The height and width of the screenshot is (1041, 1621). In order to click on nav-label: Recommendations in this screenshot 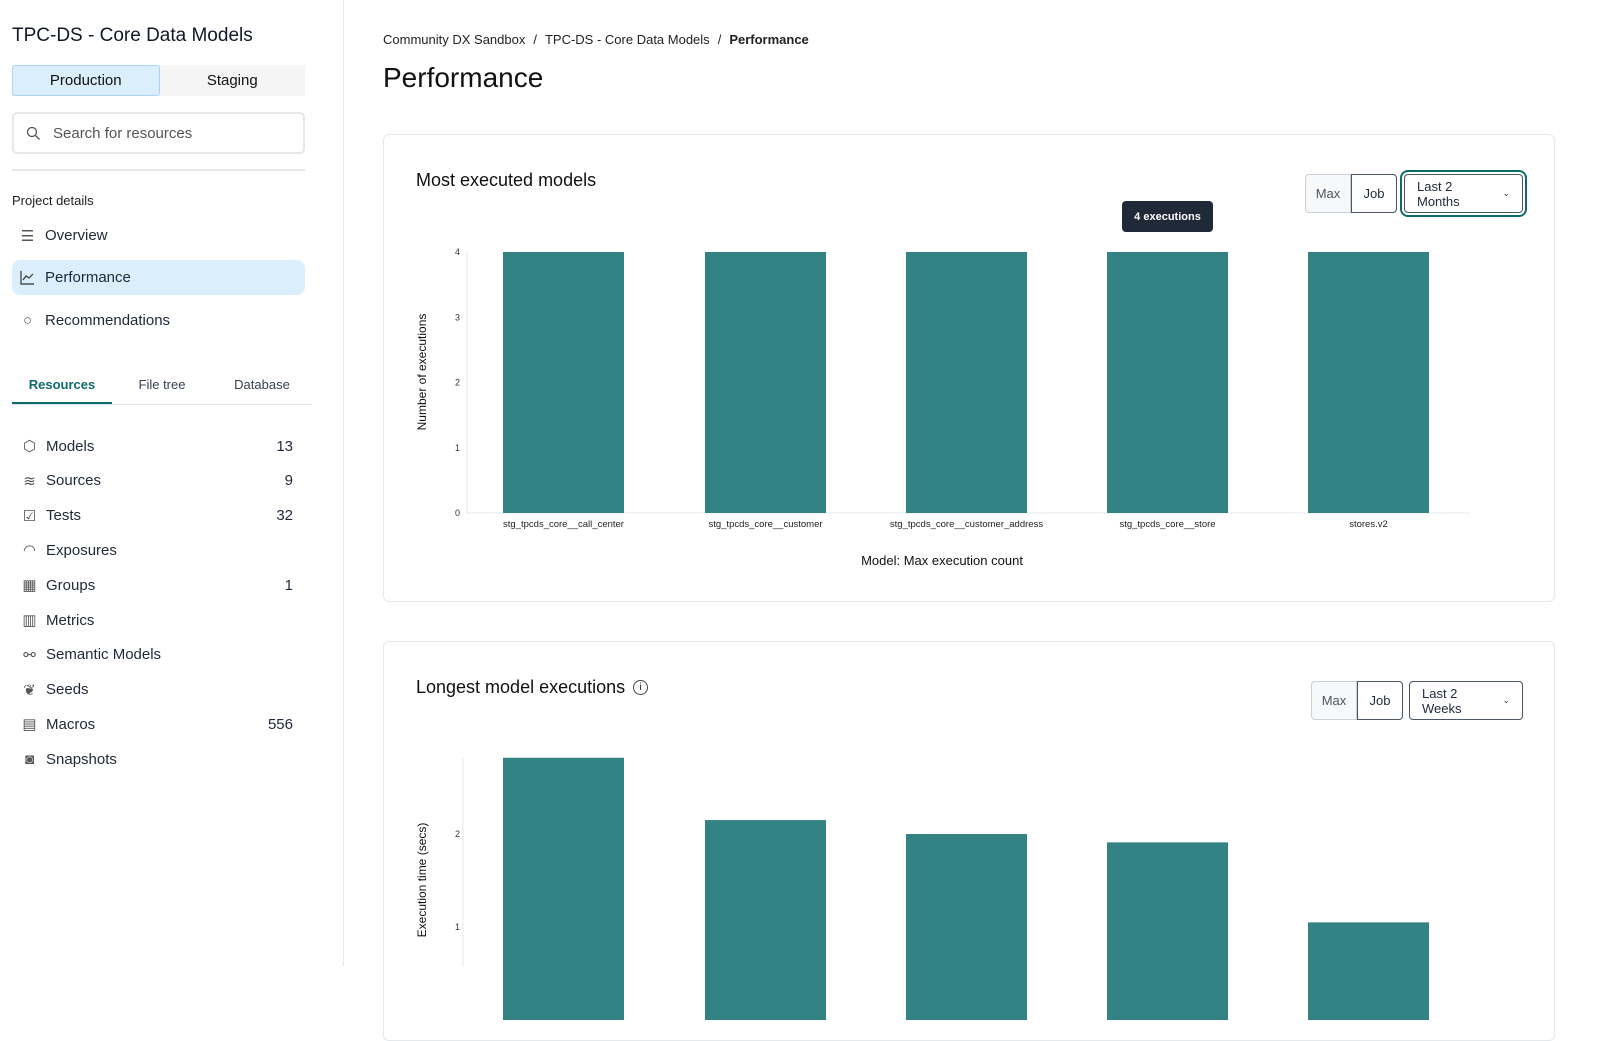, I will do `click(108, 320)`.